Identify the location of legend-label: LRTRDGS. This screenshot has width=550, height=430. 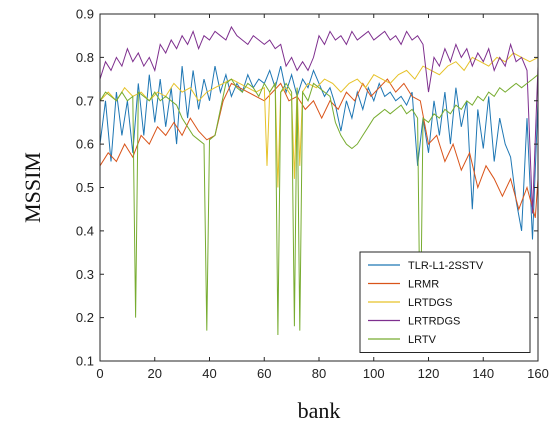
(434, 322).